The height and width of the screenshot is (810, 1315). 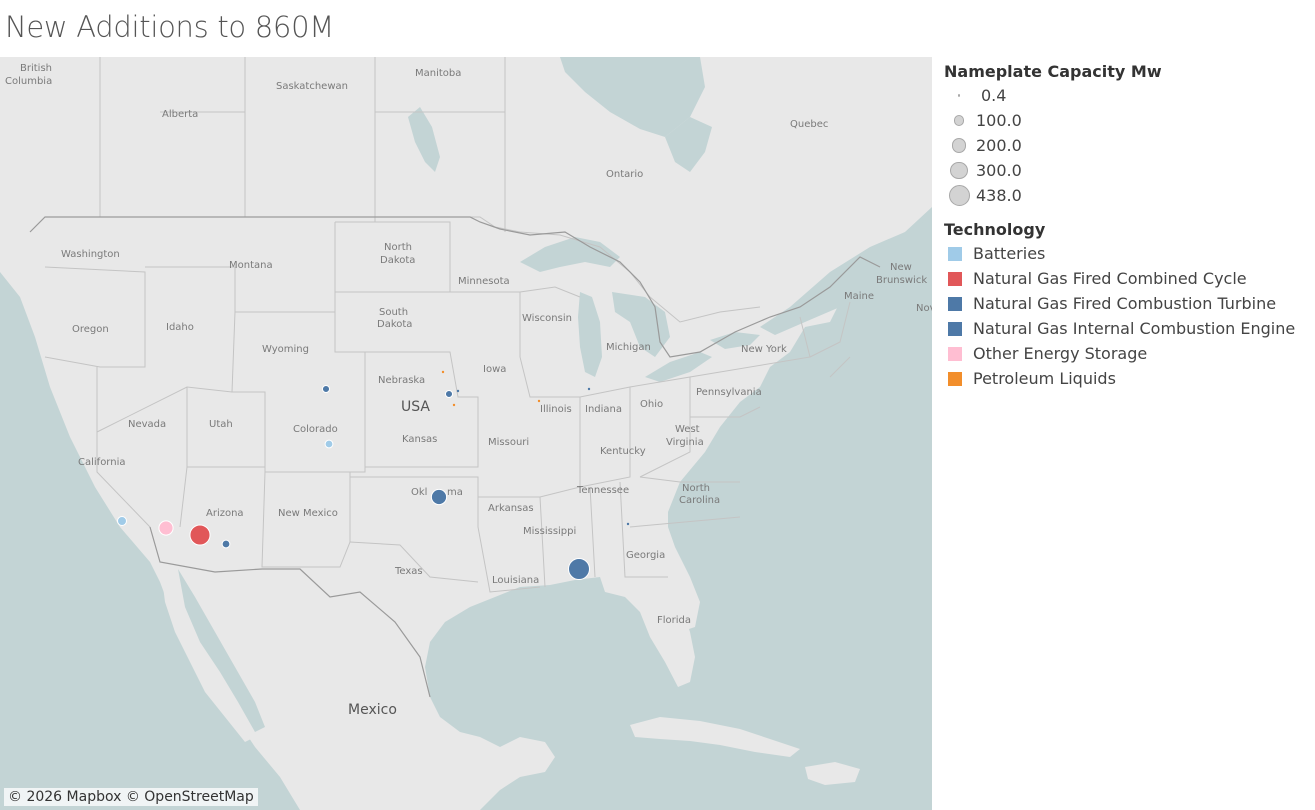 I want to click on legend-technology-label: Natural Gas Internal Combustion Engine, so click(x=1134, y=328).